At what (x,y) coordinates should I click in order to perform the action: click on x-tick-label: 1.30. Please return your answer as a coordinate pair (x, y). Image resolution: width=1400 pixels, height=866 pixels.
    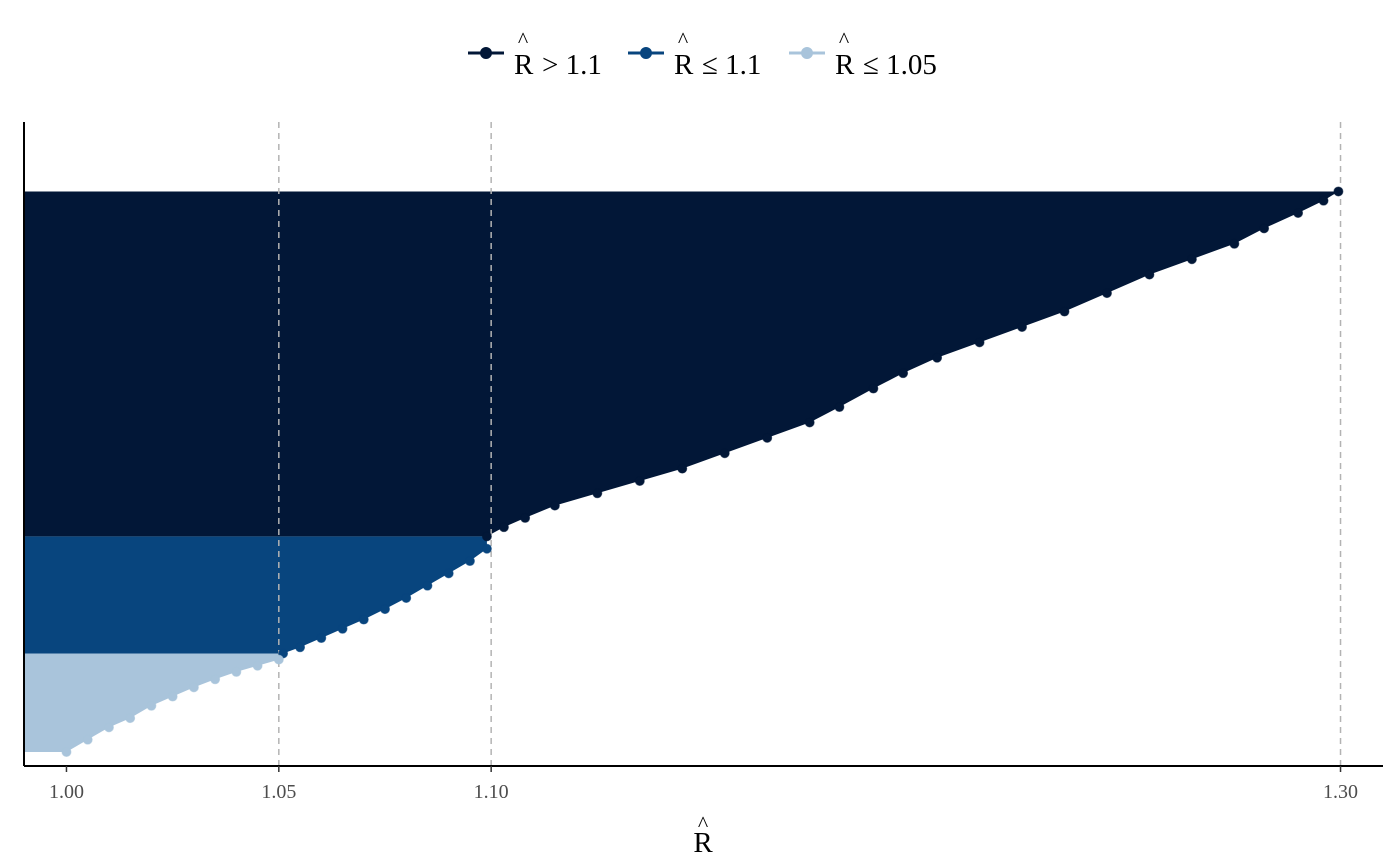
    Looking at the image, I should click on (1340, 792).